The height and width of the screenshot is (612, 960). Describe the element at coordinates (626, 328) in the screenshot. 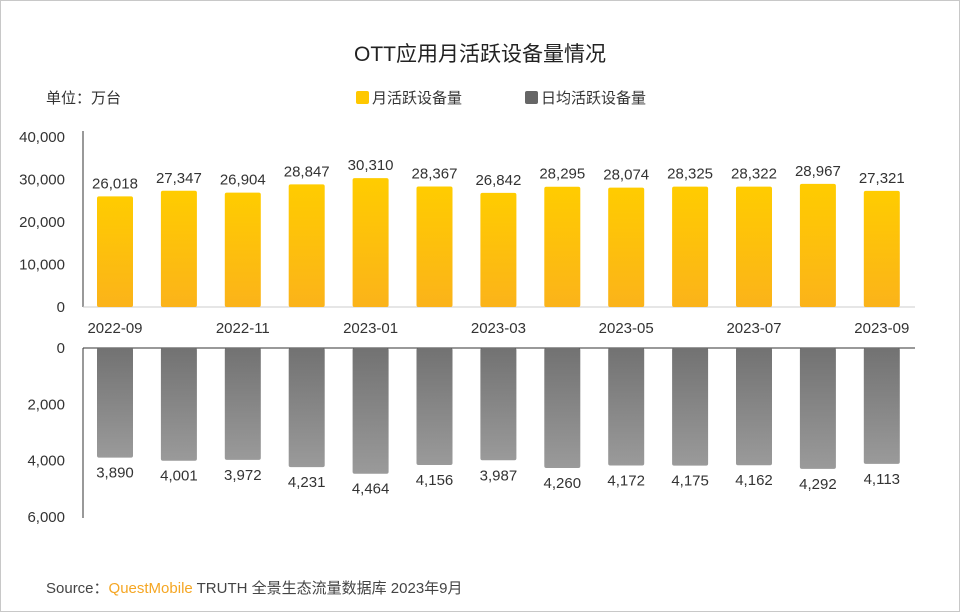

I see `x-tick-label: 2023-05` at that location.